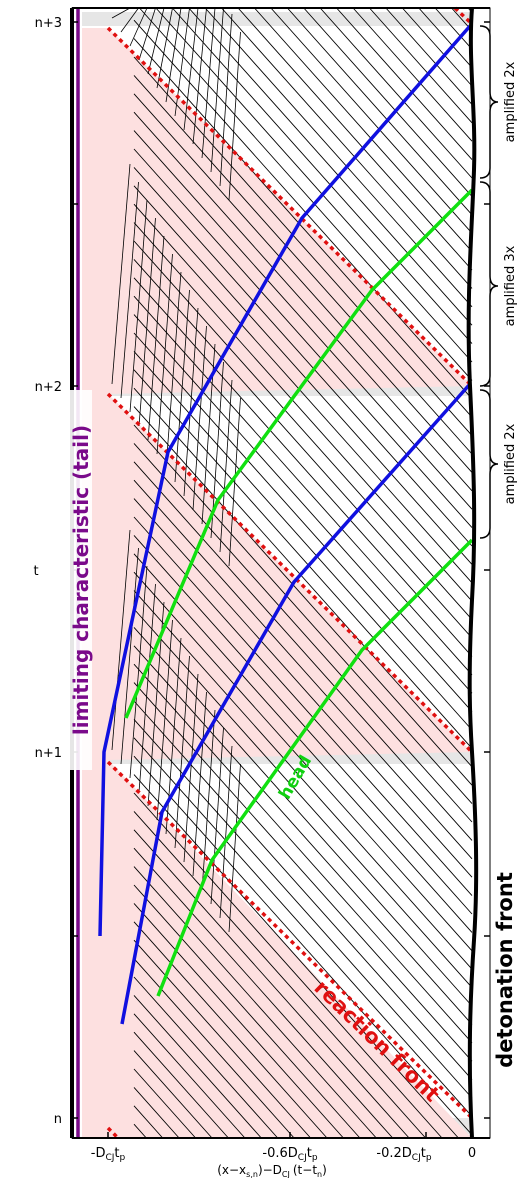 The image size is (523, 1178). I want to click on limiting-label-group: limiting characteristic (tail), so click(80, 580).